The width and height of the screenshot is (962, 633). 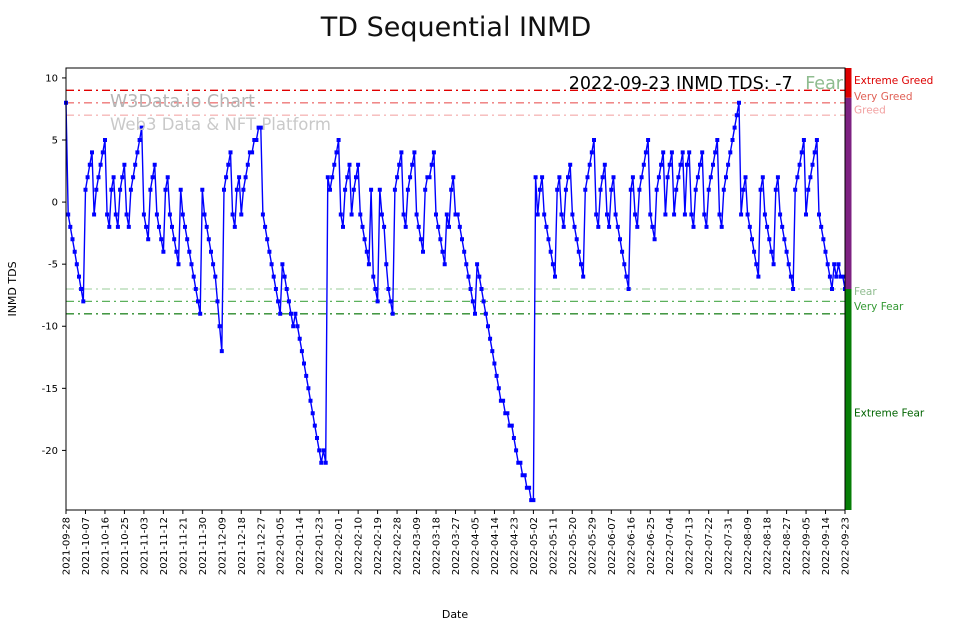 What do you see at coordinates (787, 546) in the screenshot?
I see `x-tick-label: 2022-08-27` at bounding box center [787, 546].